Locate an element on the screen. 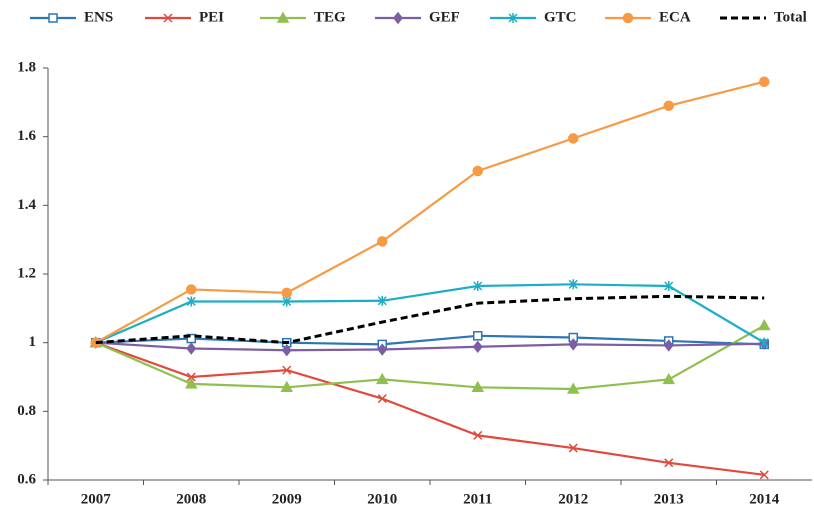 The image size is (814, 513). legend-item: GTC is located at coordinates (533, 17).